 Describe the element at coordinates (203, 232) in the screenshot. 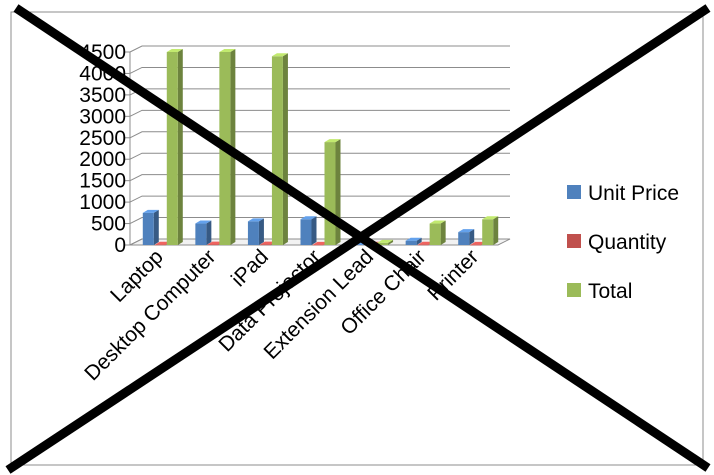

I see `bar-unit-price-desktop-computer` at that location.